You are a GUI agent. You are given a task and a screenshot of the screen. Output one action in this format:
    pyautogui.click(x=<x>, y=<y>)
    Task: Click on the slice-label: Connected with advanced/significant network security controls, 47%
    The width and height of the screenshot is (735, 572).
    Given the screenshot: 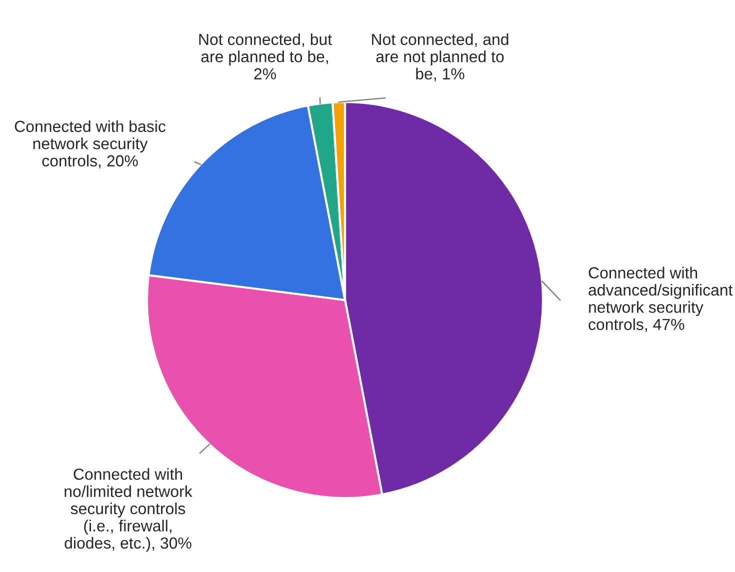 What is the action you would take?
    pyautogui.click(x=660, y=299)
    